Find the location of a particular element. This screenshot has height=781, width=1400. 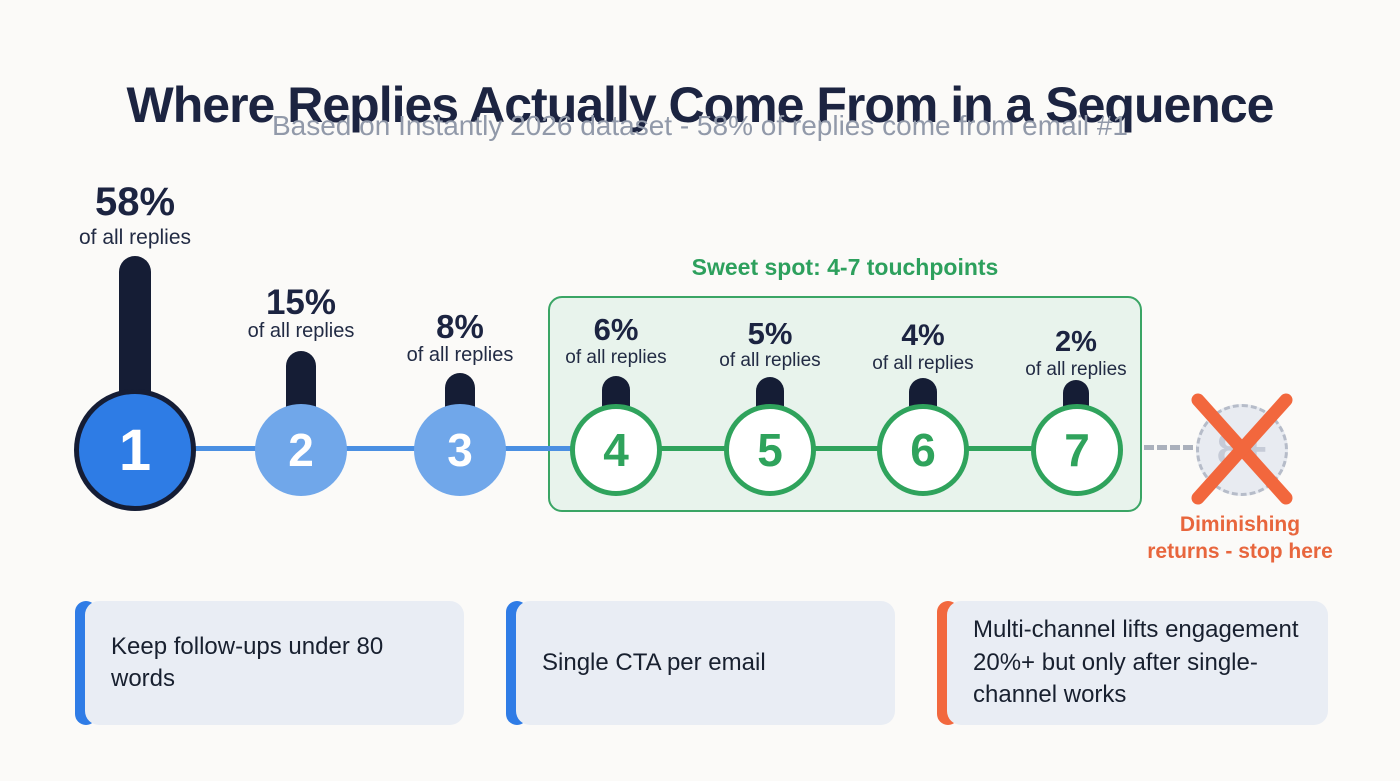

touchpoint-1-sublabel: of all replies is located at coordinates (135, 237).